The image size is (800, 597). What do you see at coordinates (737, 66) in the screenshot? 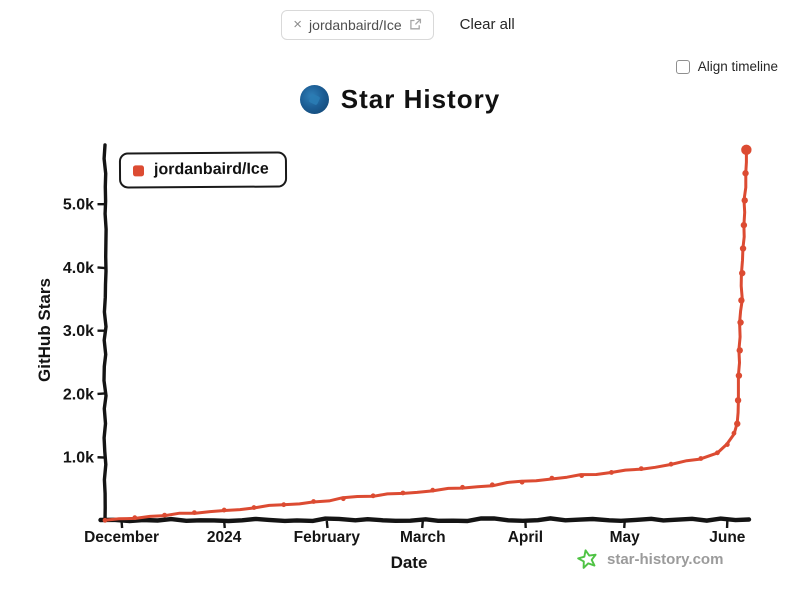
I see `align-timeline-label: Align timeline` at bounding box center [737, 66].